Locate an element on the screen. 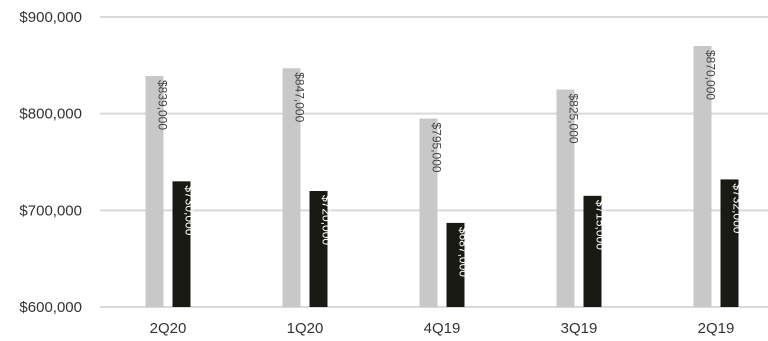 This screenshot has height=341, width=768. y-tick-label: $700,000 is located at coordinates (50, 210).